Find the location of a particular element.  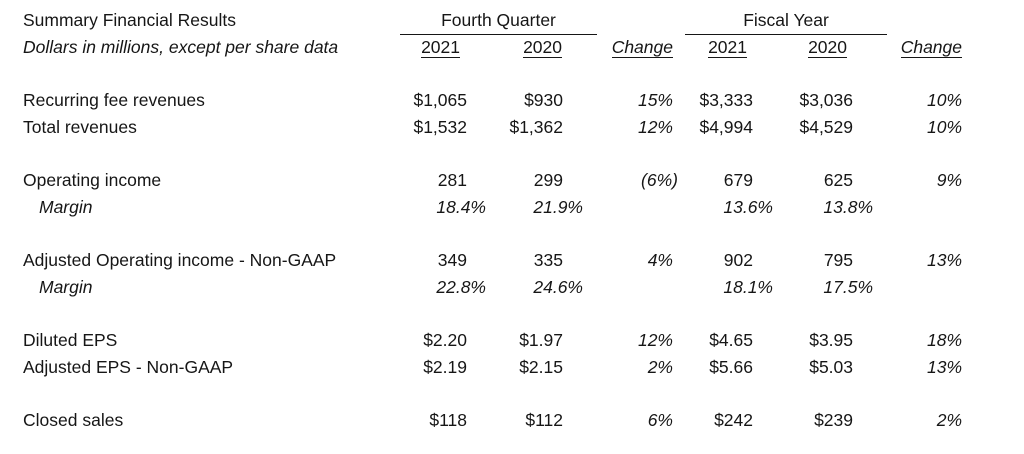

value-cell: 13.8% is located at coordinates (848, 207).